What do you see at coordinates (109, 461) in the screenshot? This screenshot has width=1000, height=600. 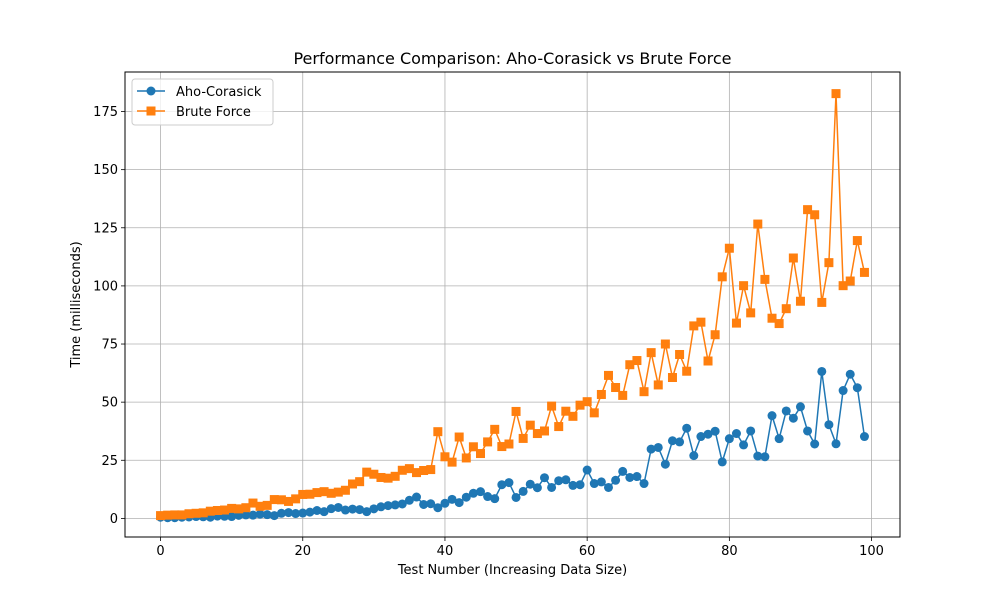 I see `y-tick-label: 25` at bounding box center [109, 461].